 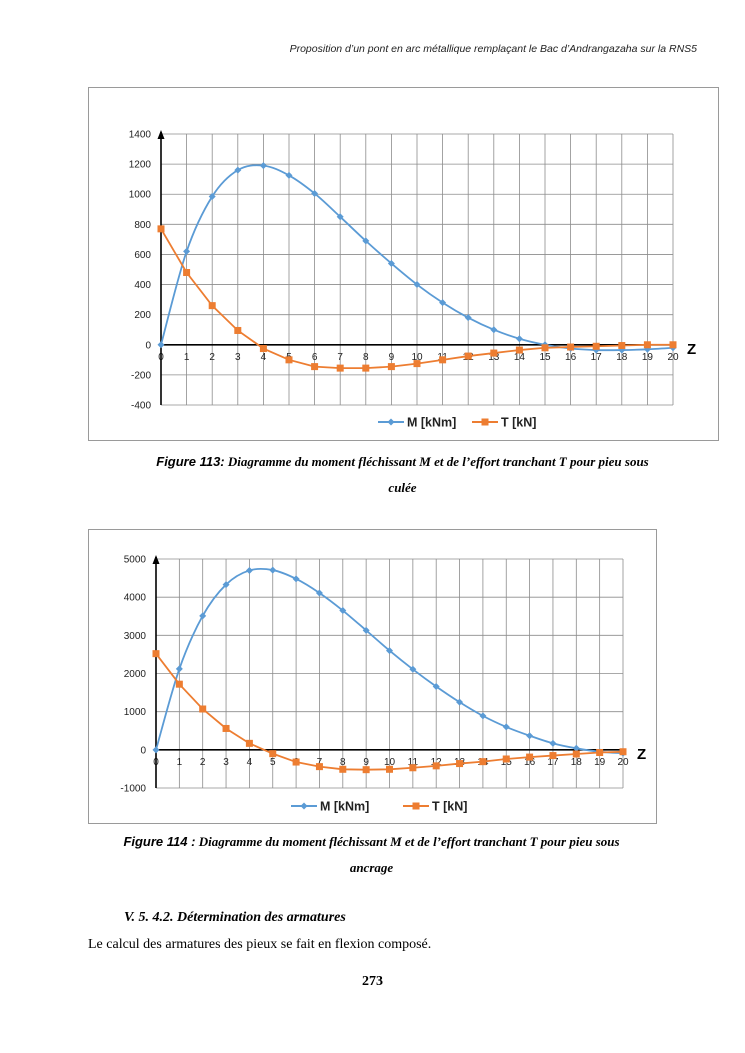 I want to click on y-tick-label: -200, so click(x=141, y=375).